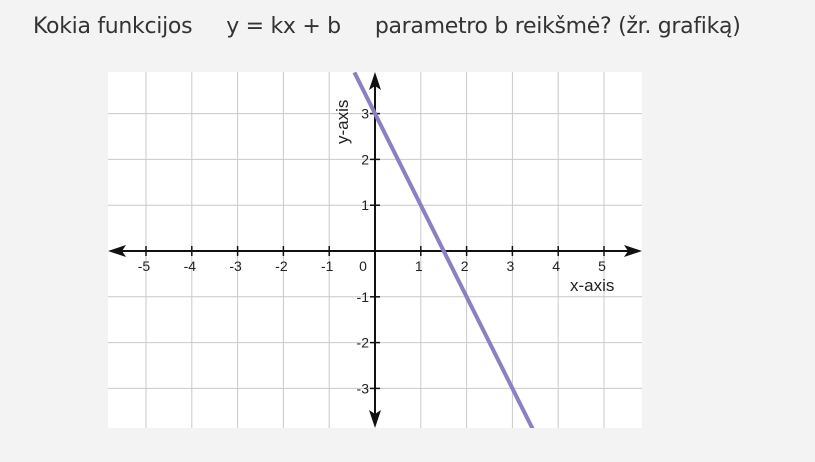 The height and width of the screenshot is (462, 815). I want to click on question-equation: y = kx + b, so click(283, 26).